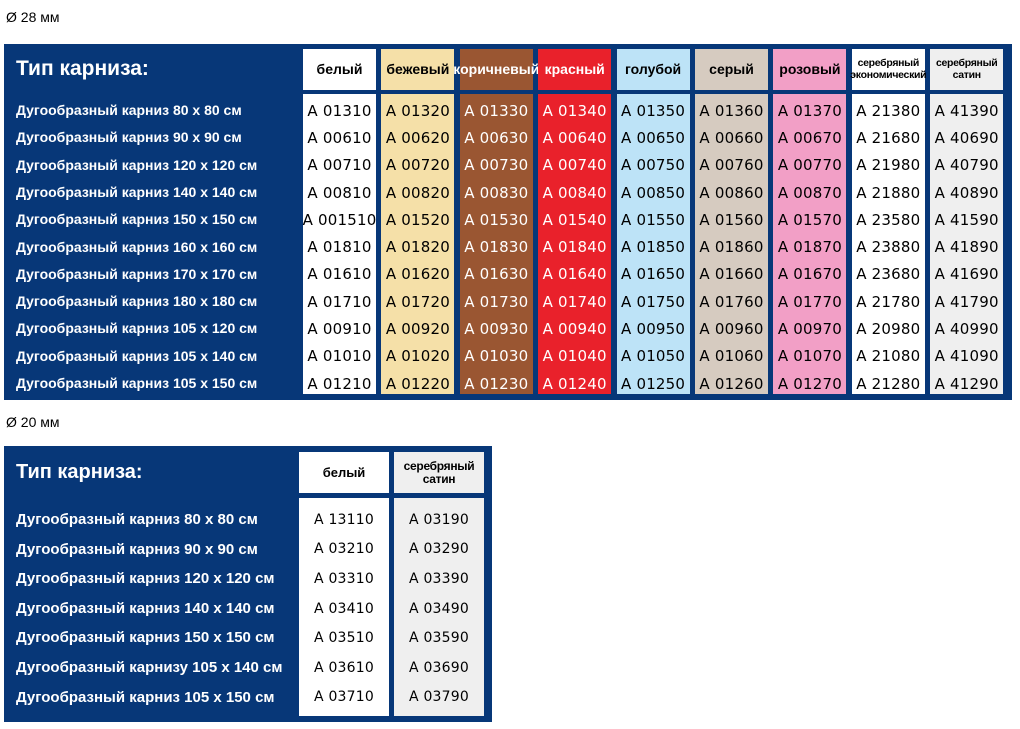 The width and height of the screenshot is (1020, 729). Describe the element at coordinates (33, 422) in the screenshot. I see `section-20-caption: Ø 20 мм` at that location.